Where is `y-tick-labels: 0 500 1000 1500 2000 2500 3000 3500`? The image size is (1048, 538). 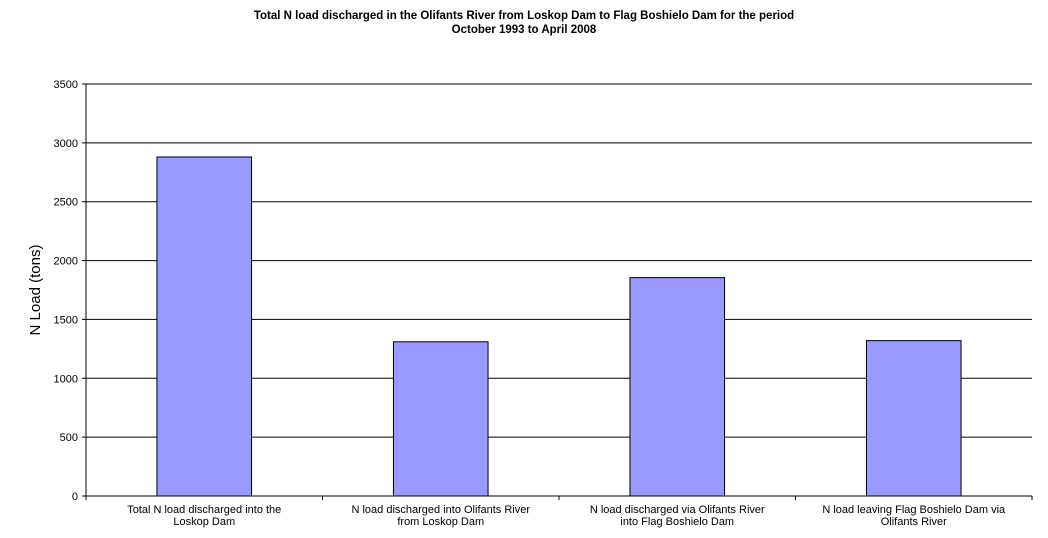 y-tick-labels: 0 500 1000 1500 2000 2500 3000 3500 is located at coordinates (66, 291).